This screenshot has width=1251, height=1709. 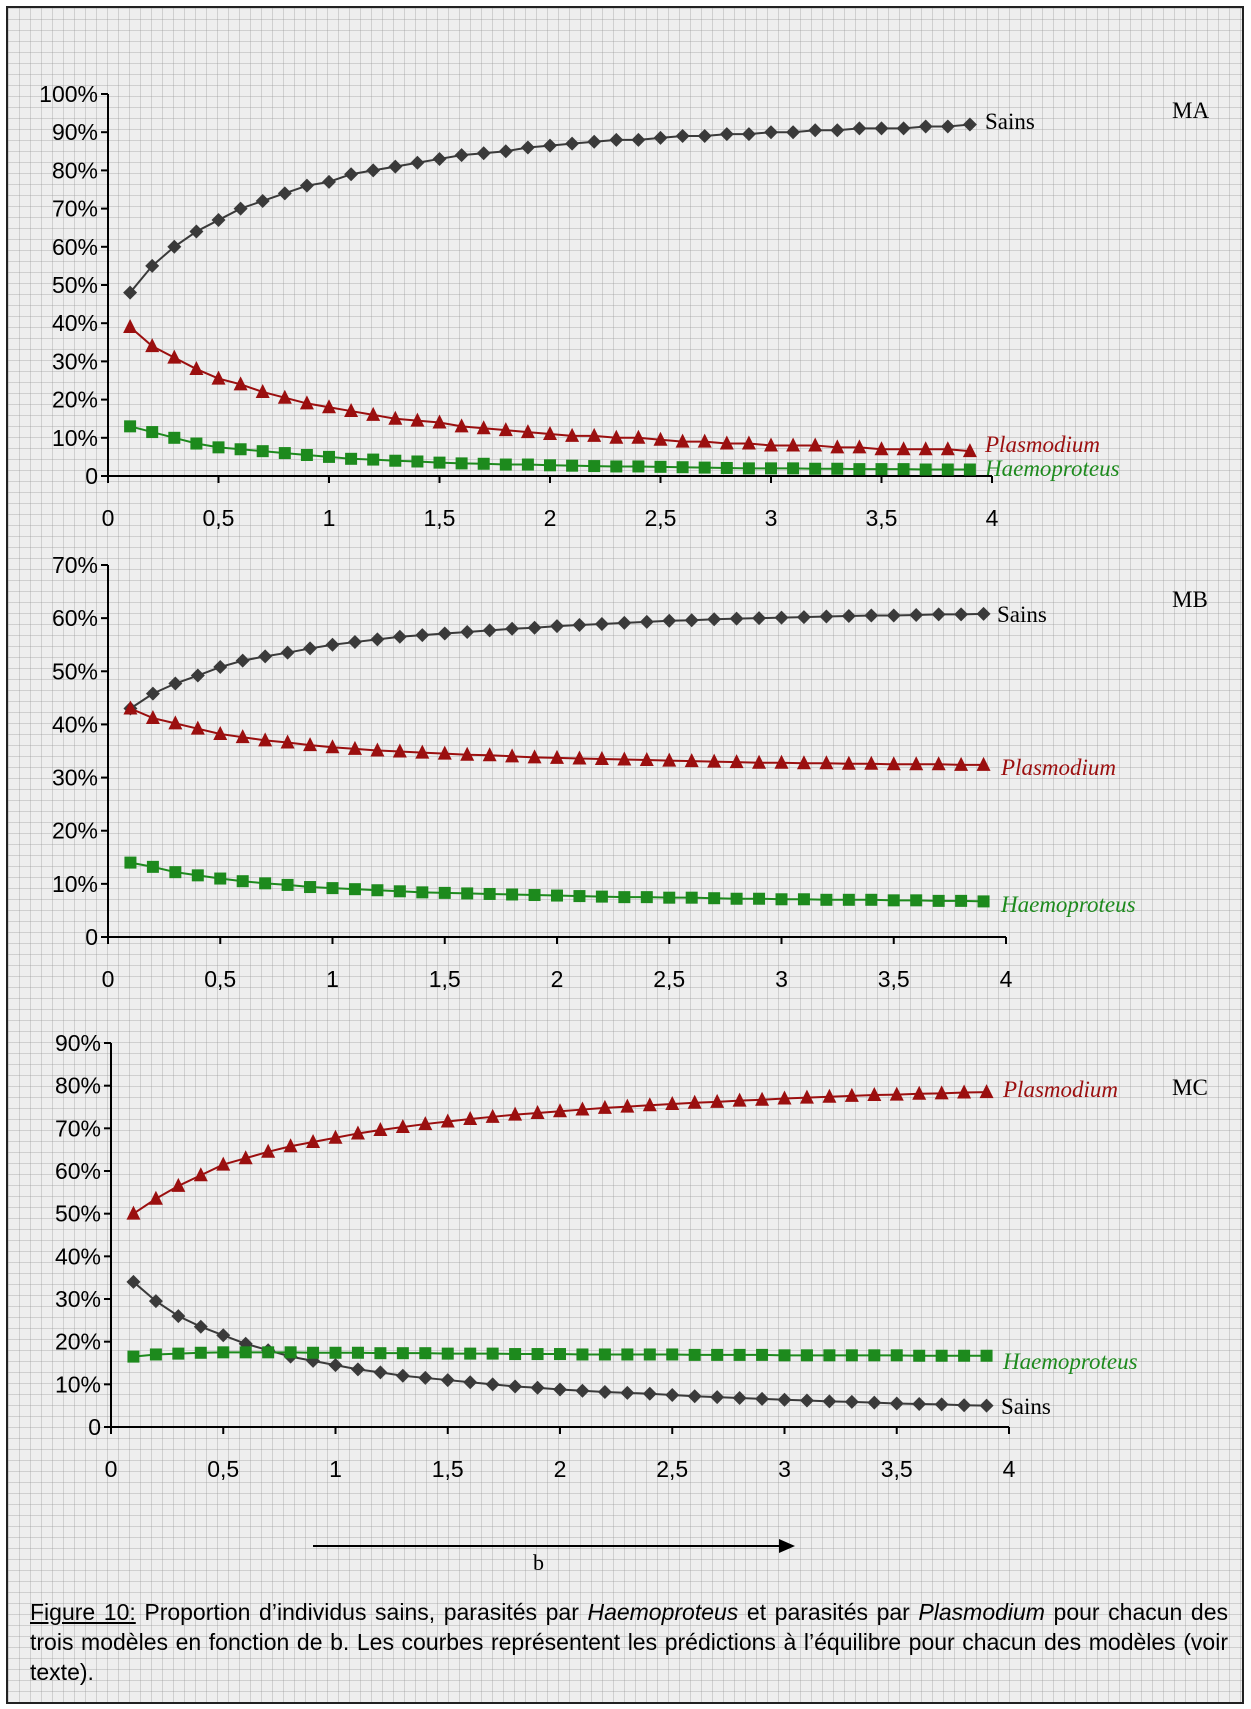 I want to click on caption-italic-haemoproteus: Haemoproteus, so click(x=663, y=1612).